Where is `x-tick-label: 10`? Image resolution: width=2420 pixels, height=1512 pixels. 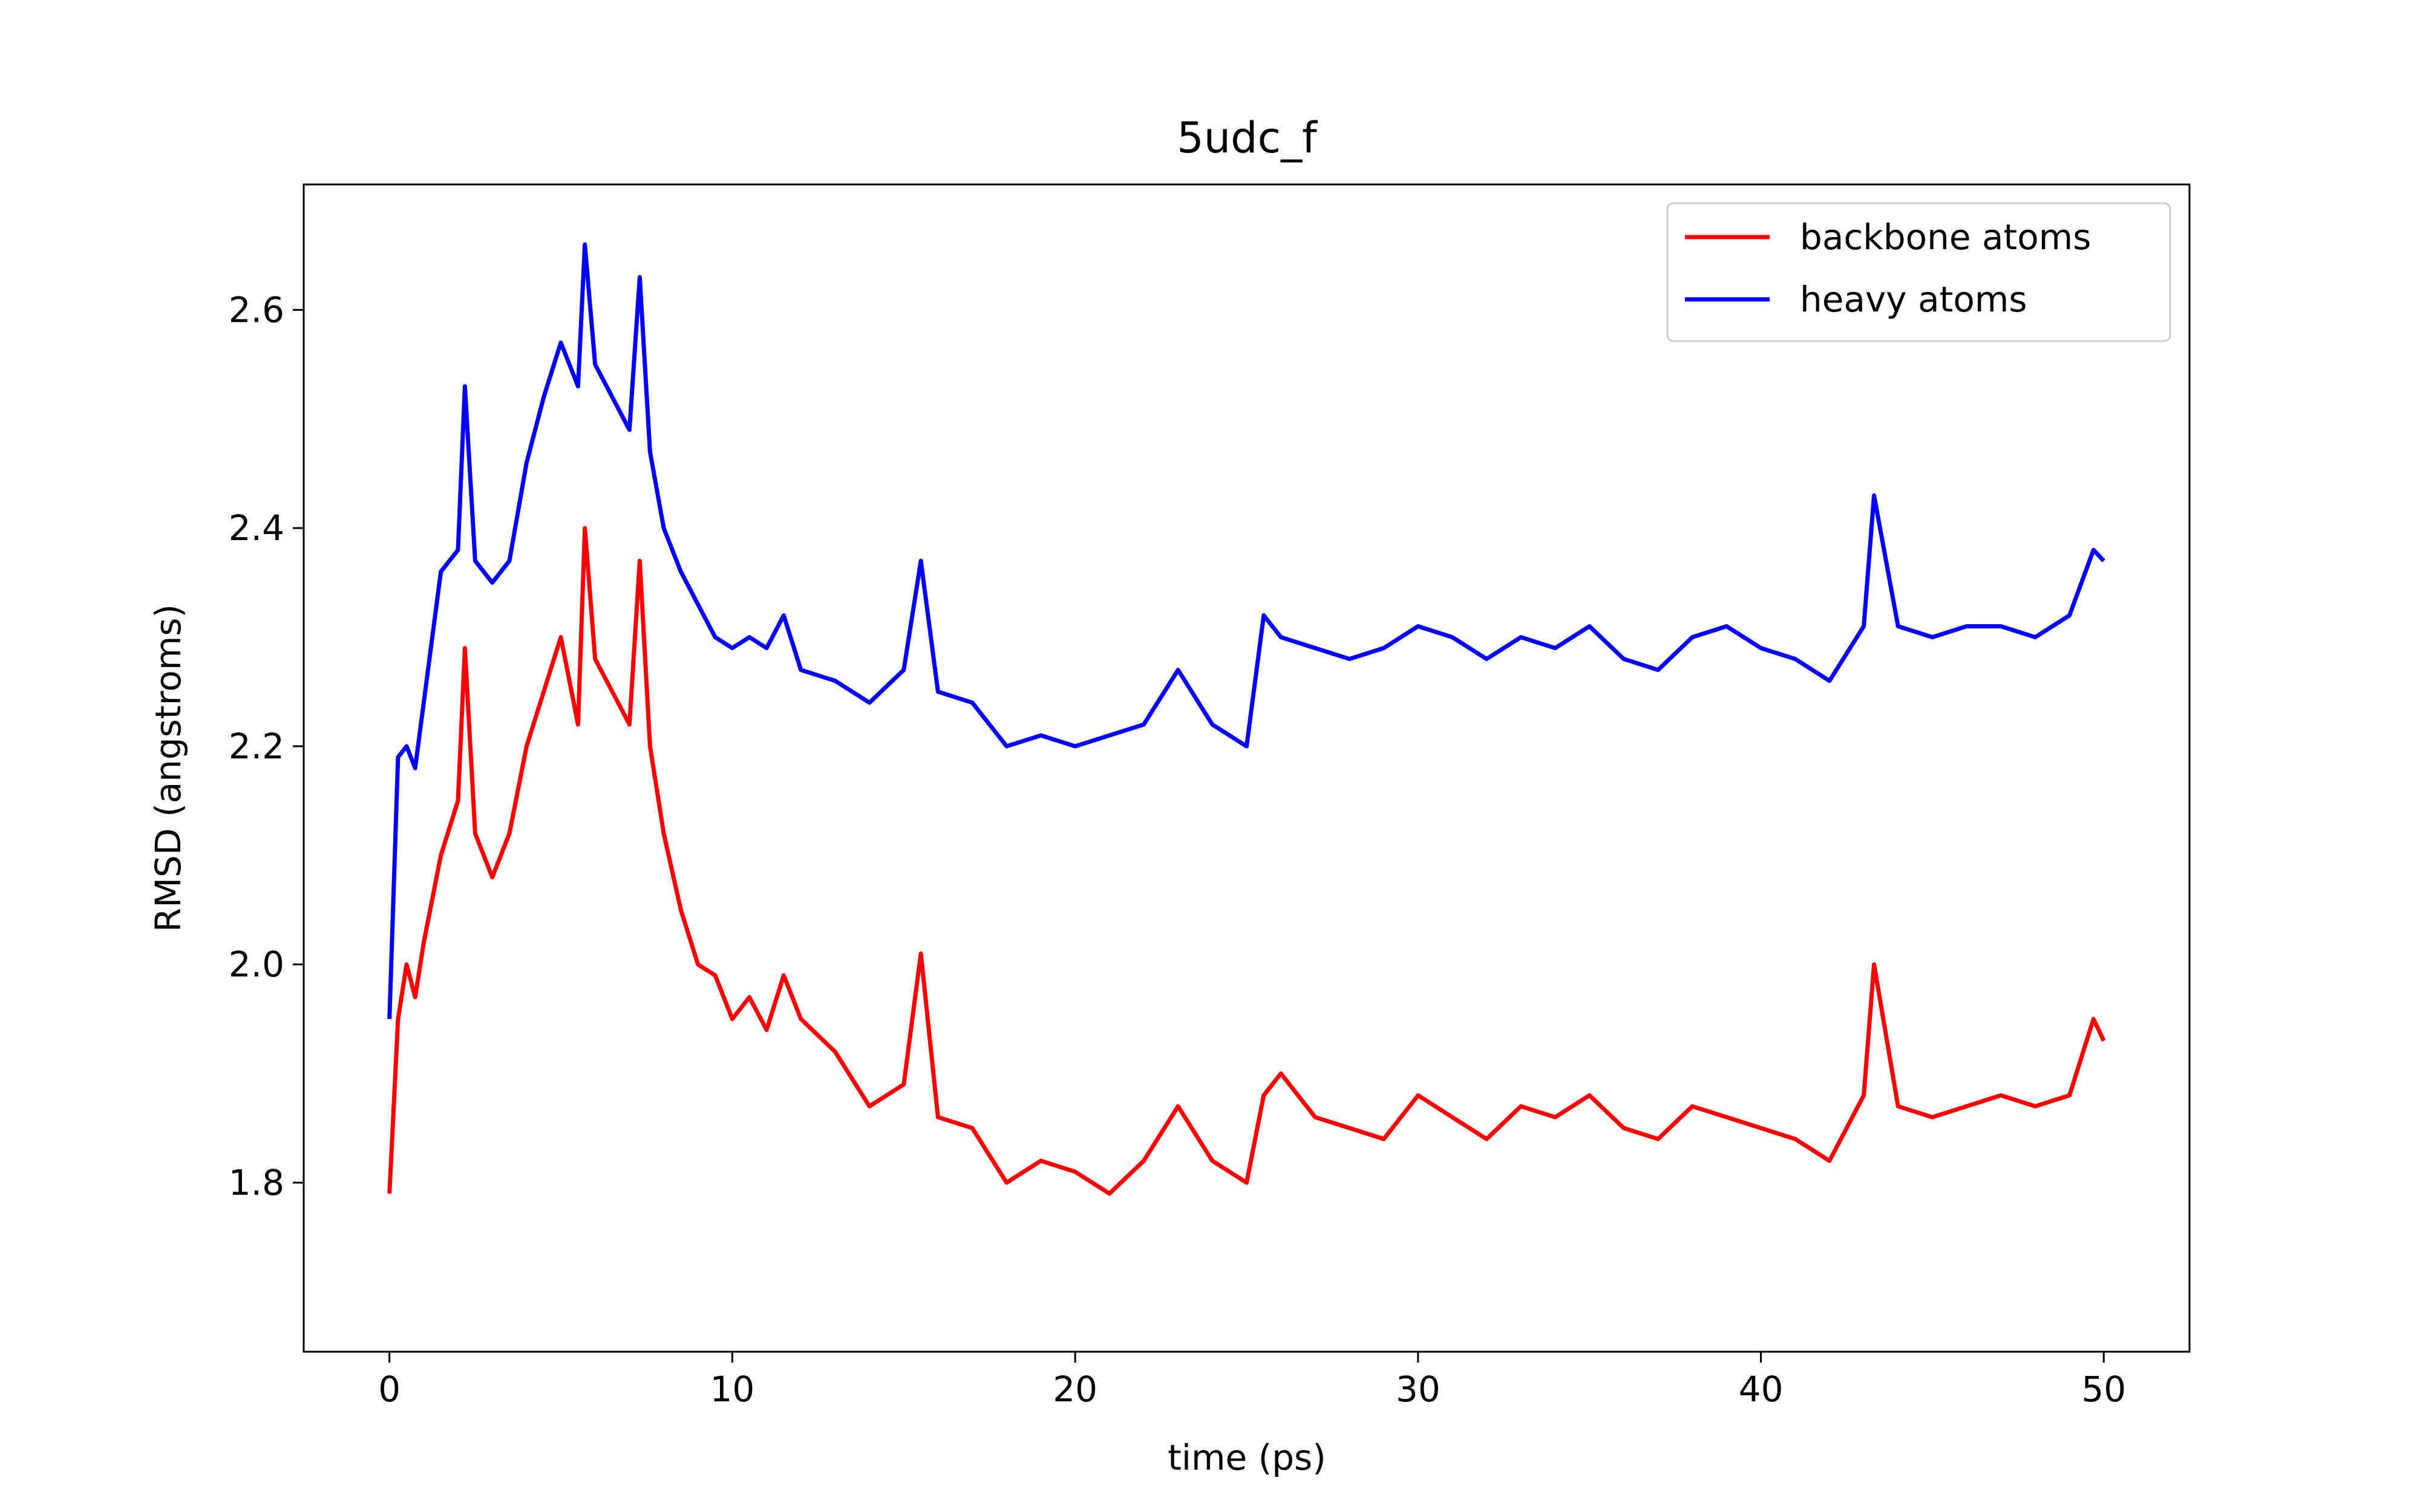
x-tick-label: 10 is located at coordinates (732, 1390).